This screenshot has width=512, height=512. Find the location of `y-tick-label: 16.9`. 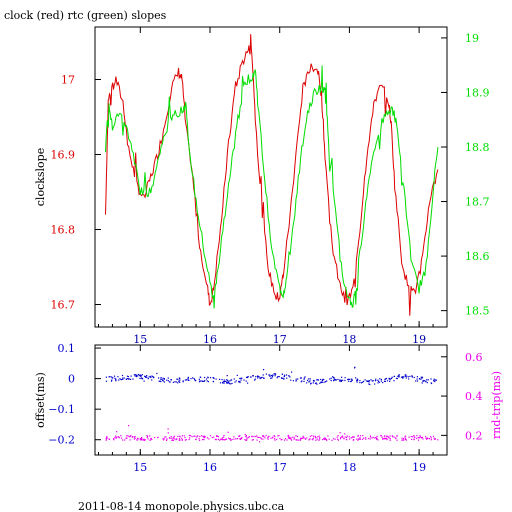

y-tick-label: 16.9 is located at coordinates (63, 155).